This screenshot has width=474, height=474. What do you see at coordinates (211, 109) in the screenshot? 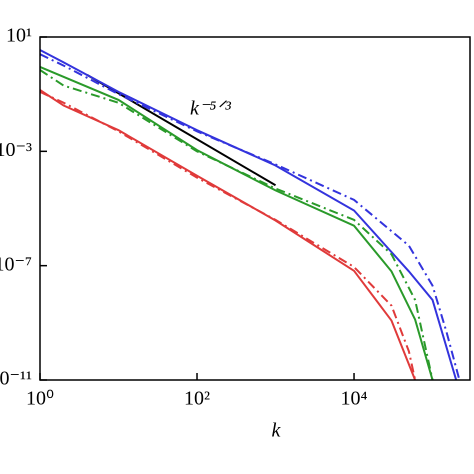
I see `annotation: k⁻⁵ᐟ³` at bounding box center [211, 109].